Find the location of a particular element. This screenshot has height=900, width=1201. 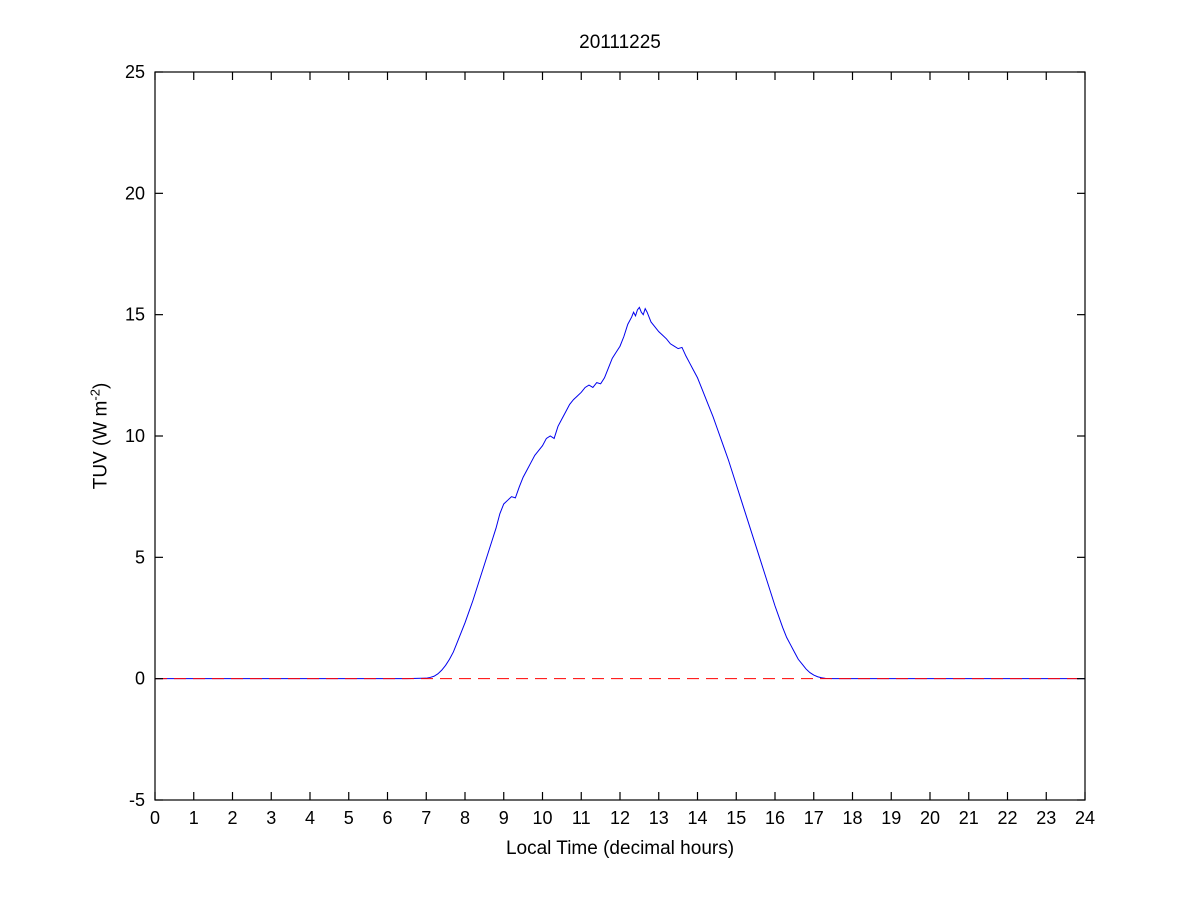

y-tick-label: -5 is located at coordinates (137, 800).